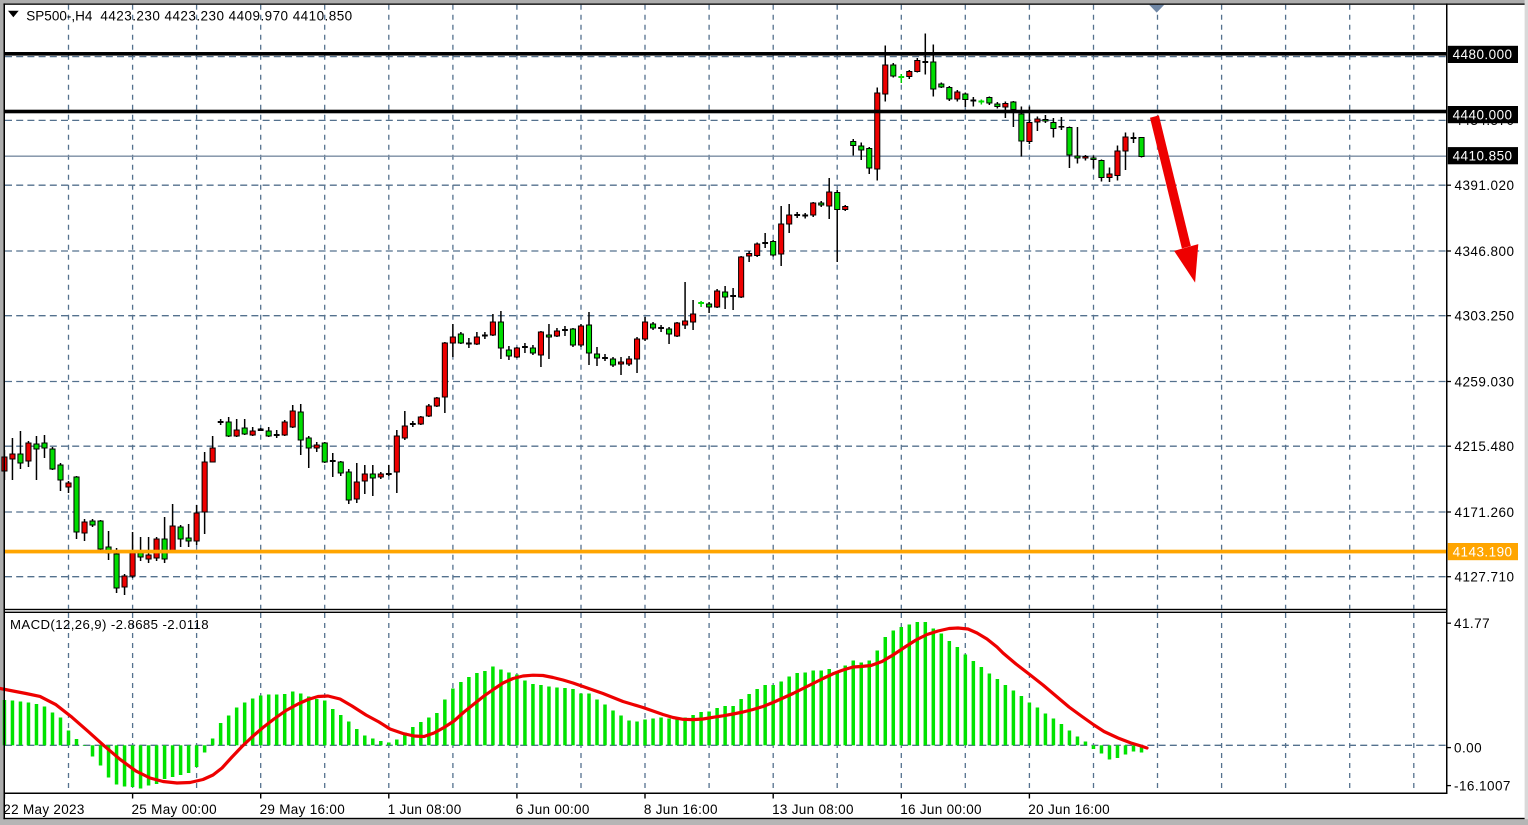  What do you see at coordinates (813, 809) in the screenshot?
I see `svg-text: 13 Jun 08:00` at bounding box center [813, 809].